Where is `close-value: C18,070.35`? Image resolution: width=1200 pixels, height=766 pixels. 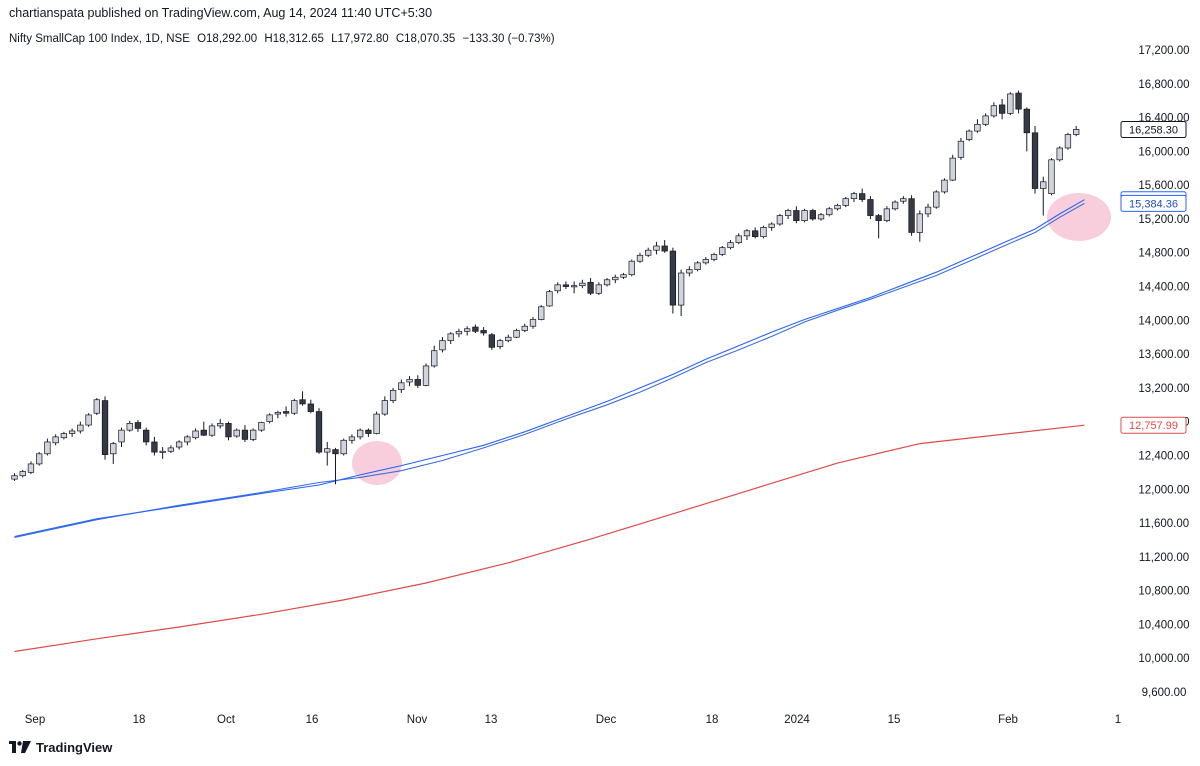
close-value: C18,070.35 is located at coordinates (425, 39).